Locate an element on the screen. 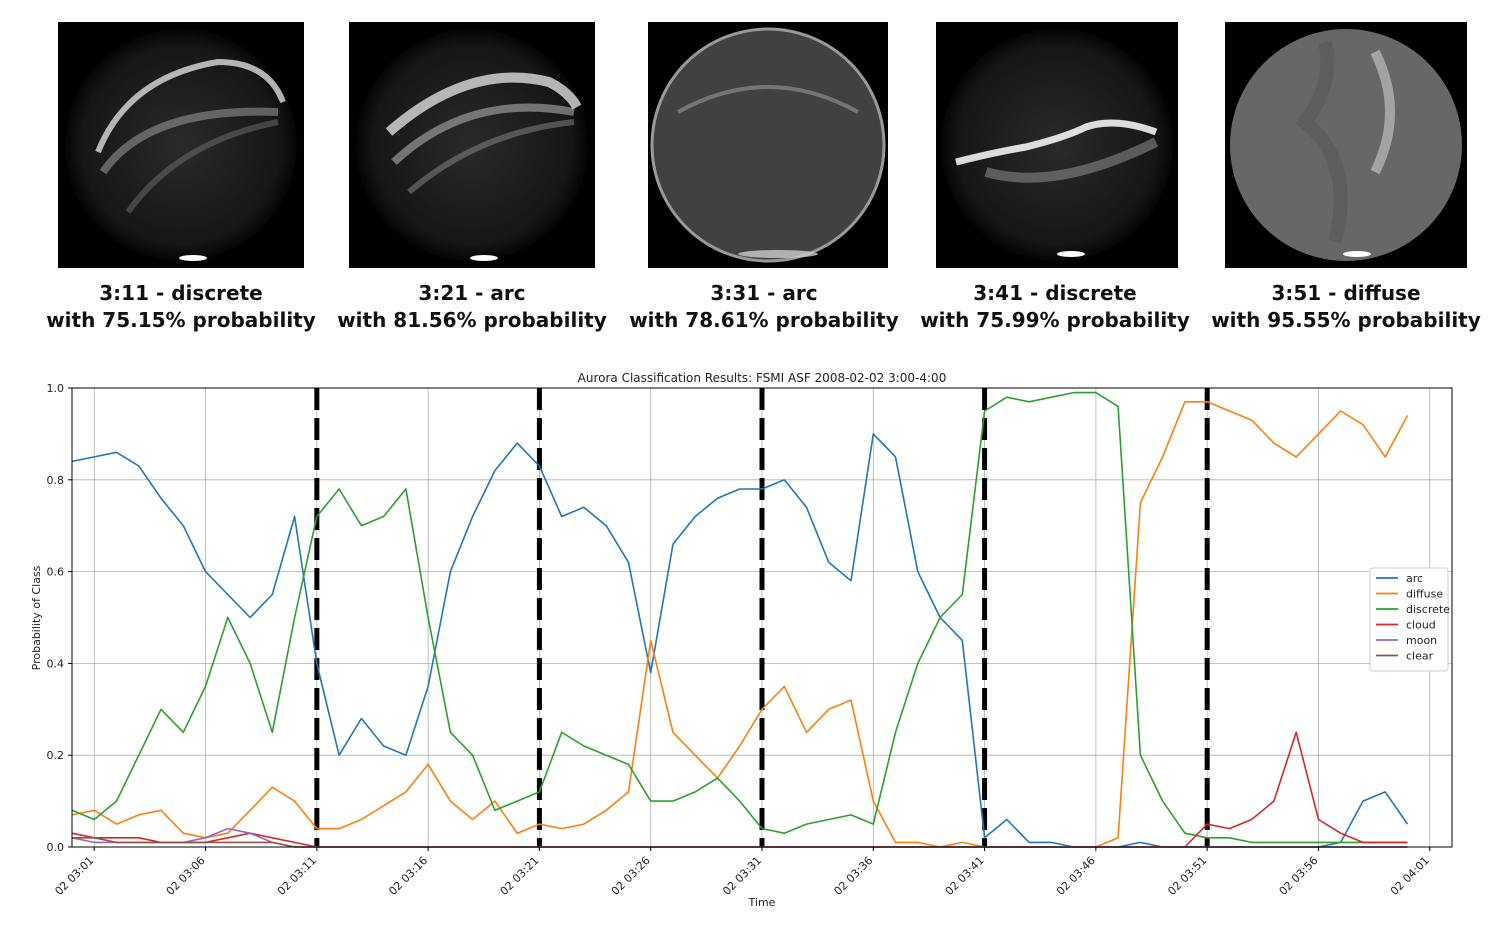  panel-caption-5: 3:51 - diffuse with 95.55% probability is located at coordinates (1346, 307).